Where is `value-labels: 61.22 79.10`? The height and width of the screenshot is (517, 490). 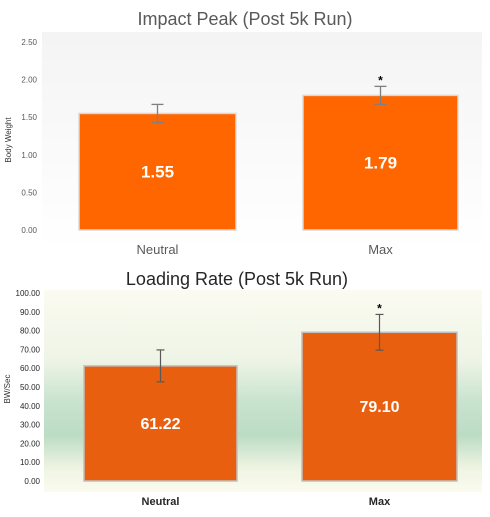
value-labels: 61.22 79.10 is located at coordinates (269, 416).